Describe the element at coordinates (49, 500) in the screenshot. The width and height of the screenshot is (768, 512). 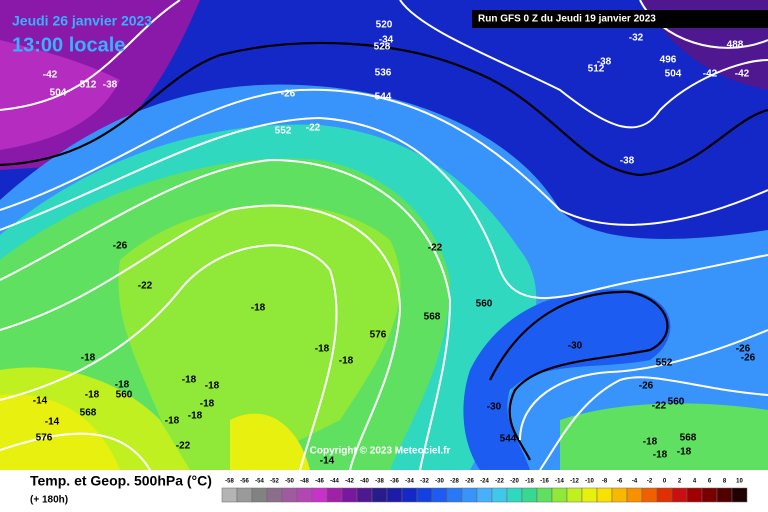
I see `footer-subtitle: (+ 180h)` at that location.